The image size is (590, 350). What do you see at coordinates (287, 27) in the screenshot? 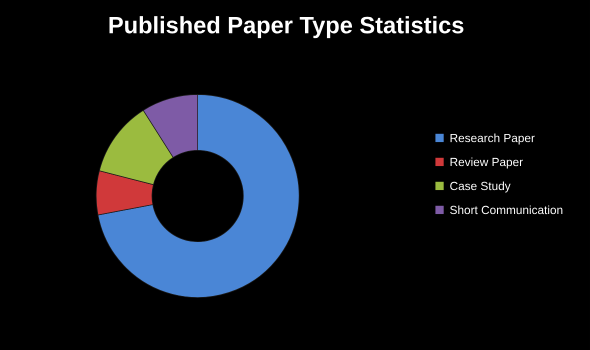
I see `chart-title: Published Paper Type Statistics` at bounding box center [287, 27].